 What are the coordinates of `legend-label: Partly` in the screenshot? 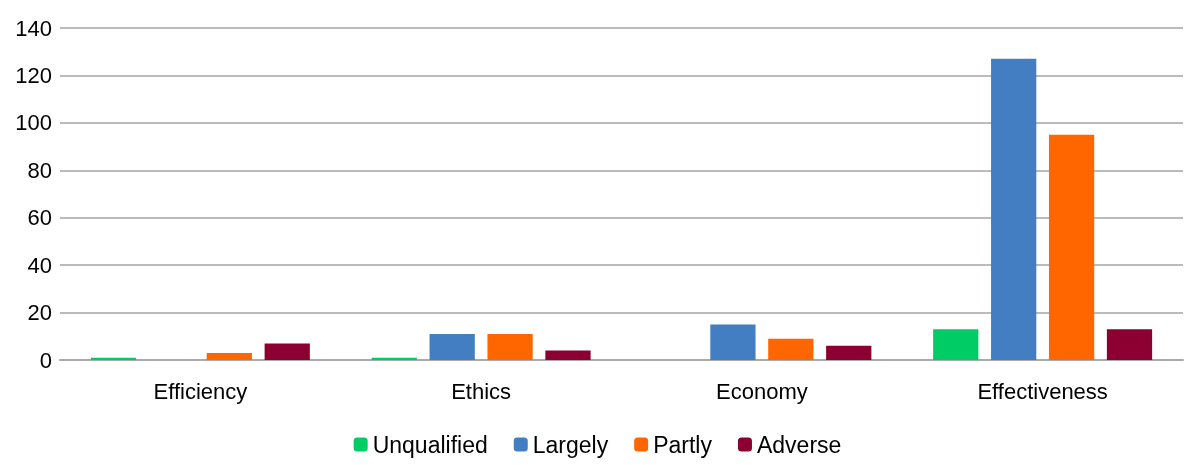 It's located at (683, 444).